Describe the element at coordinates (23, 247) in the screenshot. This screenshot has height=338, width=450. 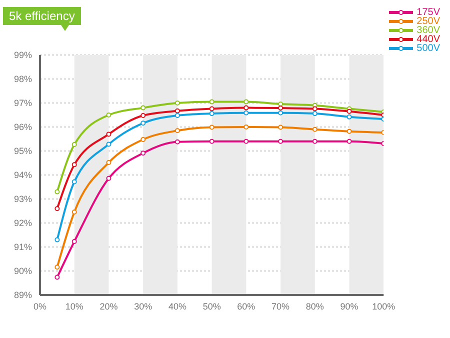
I see `y-tick-label: 91%` at that location.